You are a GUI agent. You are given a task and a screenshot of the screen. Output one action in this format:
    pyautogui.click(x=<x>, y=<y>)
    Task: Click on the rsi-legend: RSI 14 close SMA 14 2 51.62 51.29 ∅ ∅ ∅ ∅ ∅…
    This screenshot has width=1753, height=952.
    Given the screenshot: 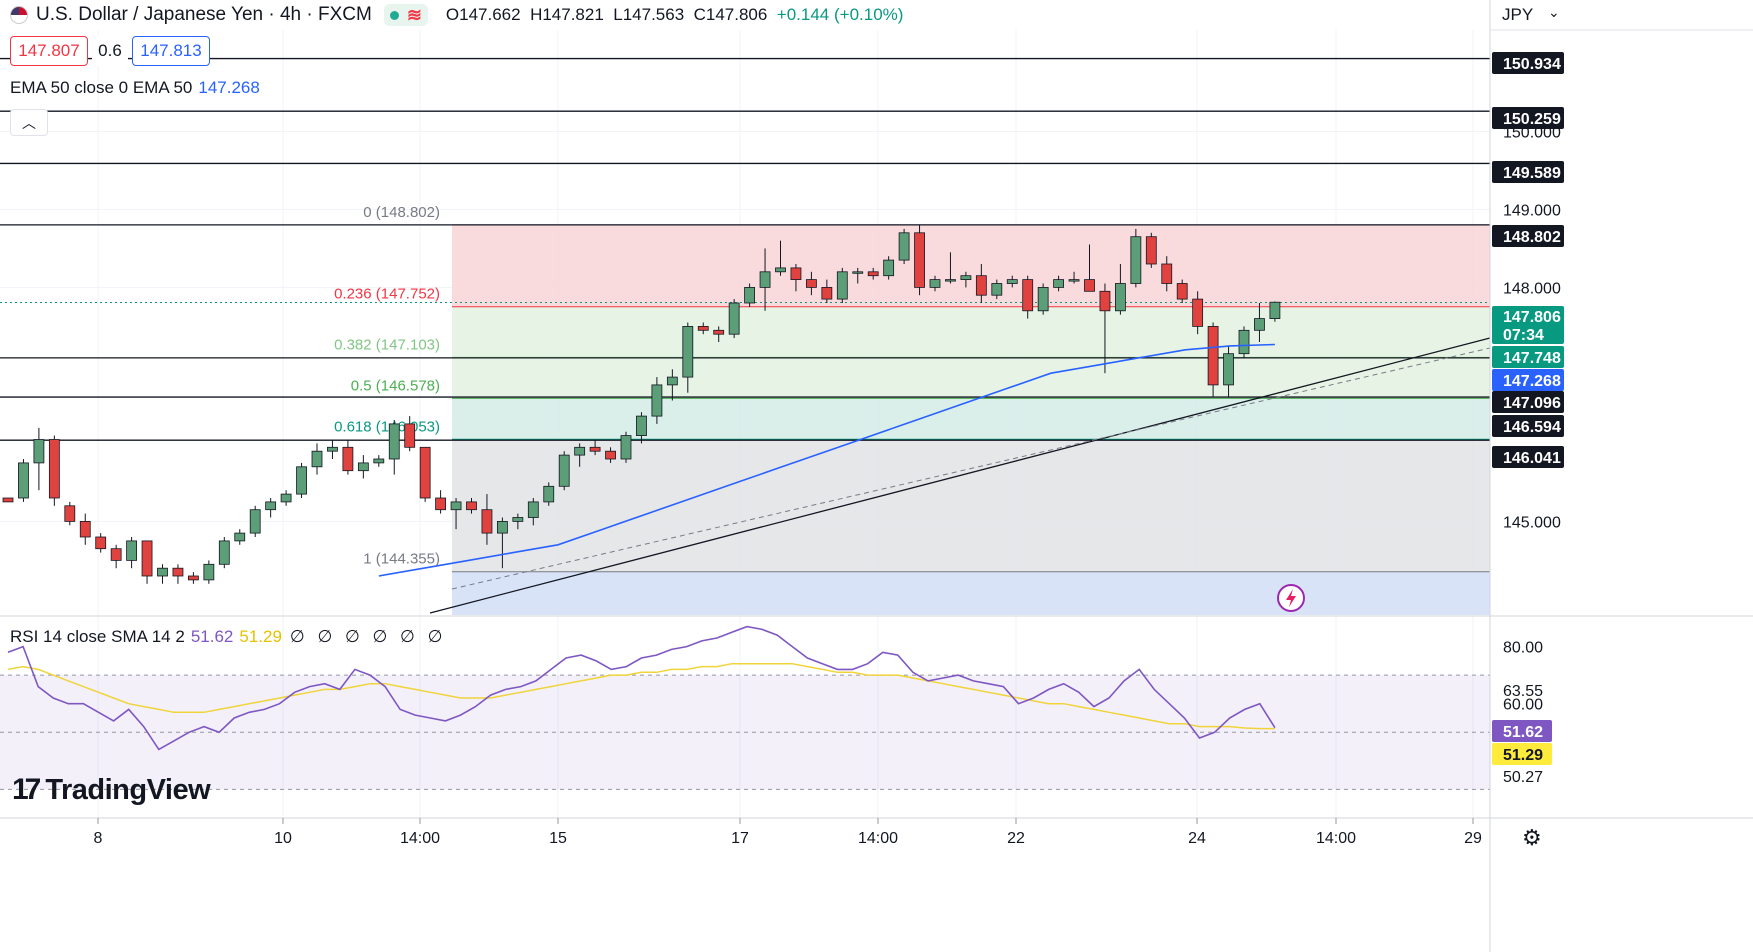 What is the action you would take?
    pyautogui.click(x=228, y=637)
    